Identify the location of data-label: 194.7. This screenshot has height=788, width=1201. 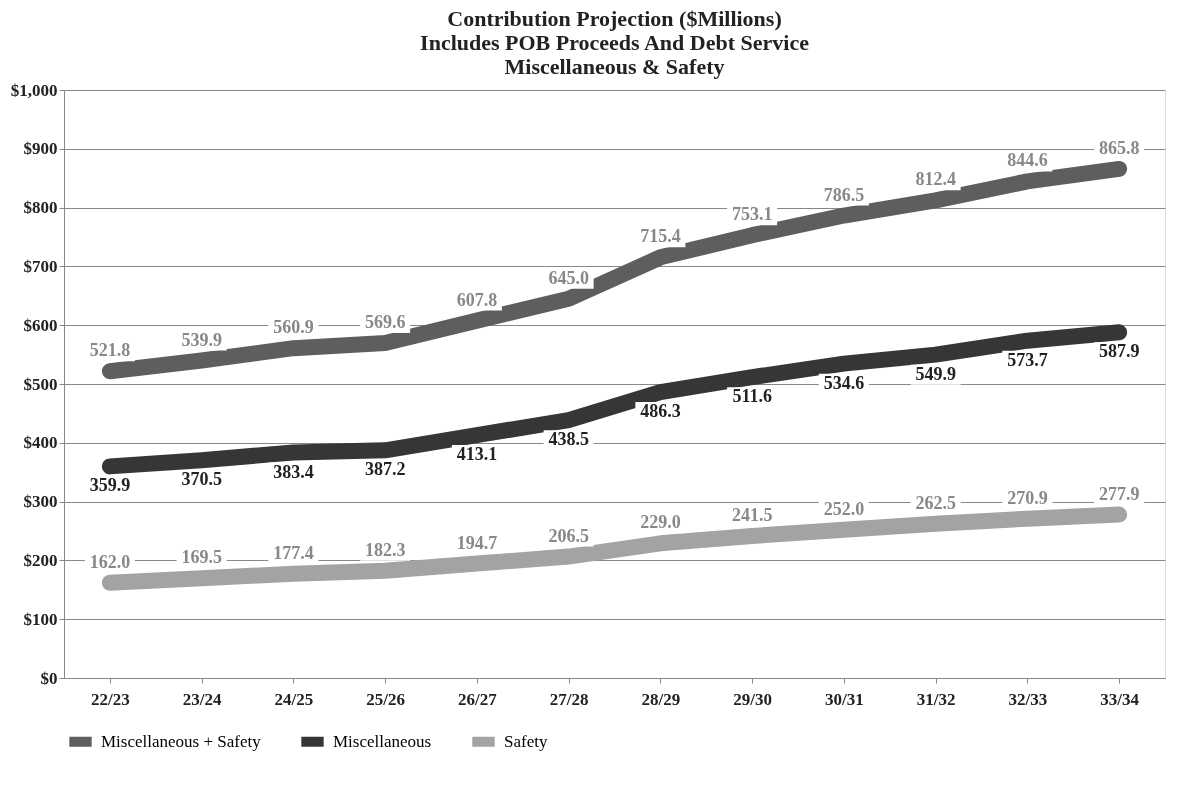
(477, 542).